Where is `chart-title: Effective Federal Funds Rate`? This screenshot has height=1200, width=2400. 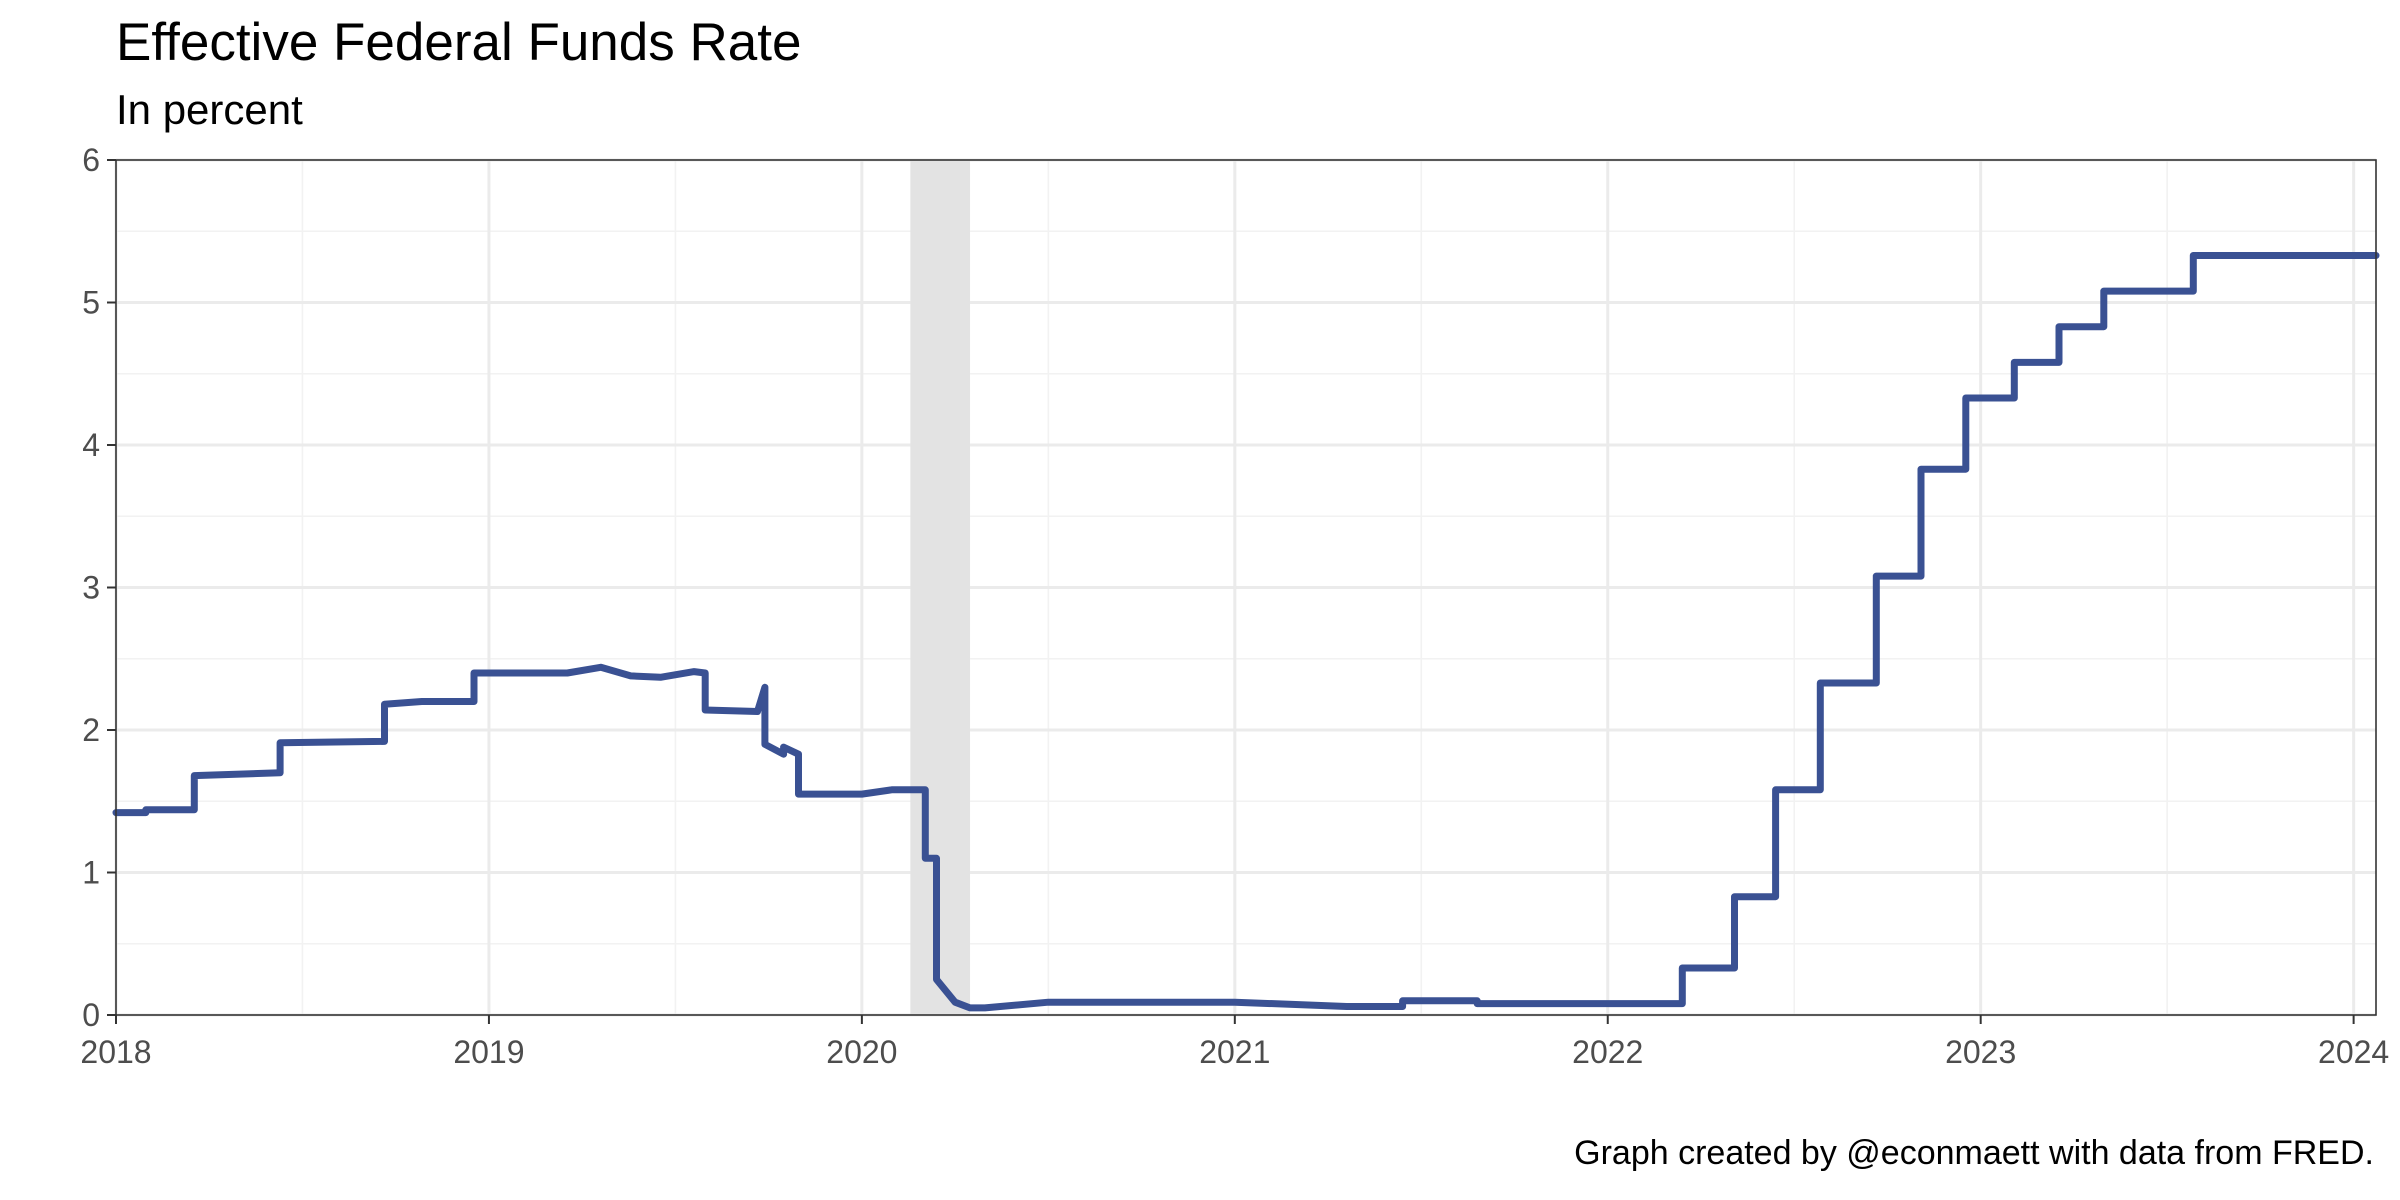 chart-title: Effective Federal Funds Rate is located at coordinates (459, 42).